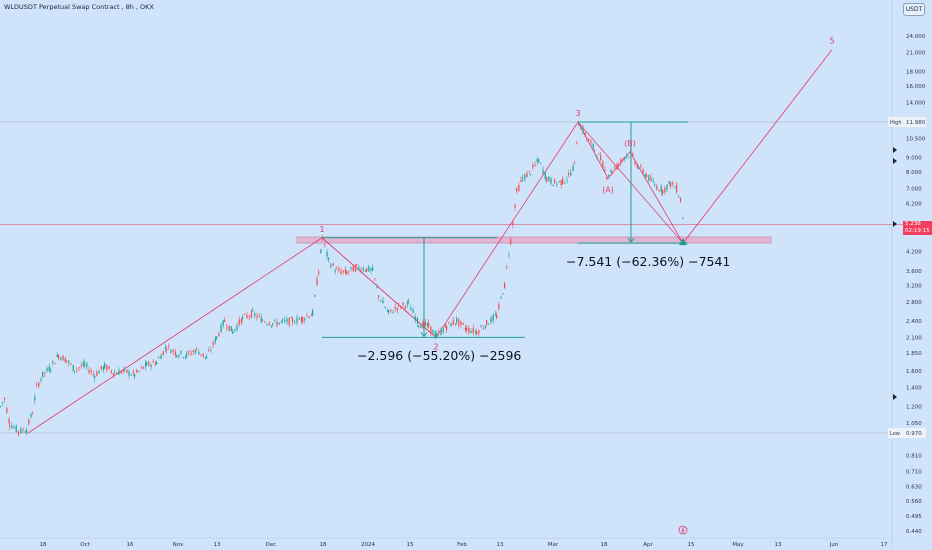  Describe the element at coordinates (895, 397) in the screenshot. I see `axis-marker-icon` at that location.